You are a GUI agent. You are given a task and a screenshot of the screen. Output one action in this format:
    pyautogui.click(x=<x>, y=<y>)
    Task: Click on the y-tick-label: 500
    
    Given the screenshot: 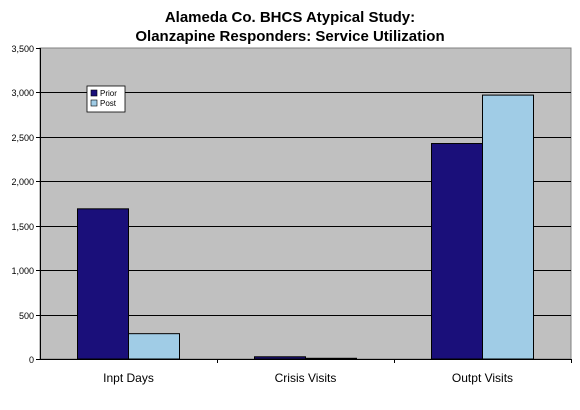 What is the action you would take?
    pyautogui.click(x=26, y=316)
    